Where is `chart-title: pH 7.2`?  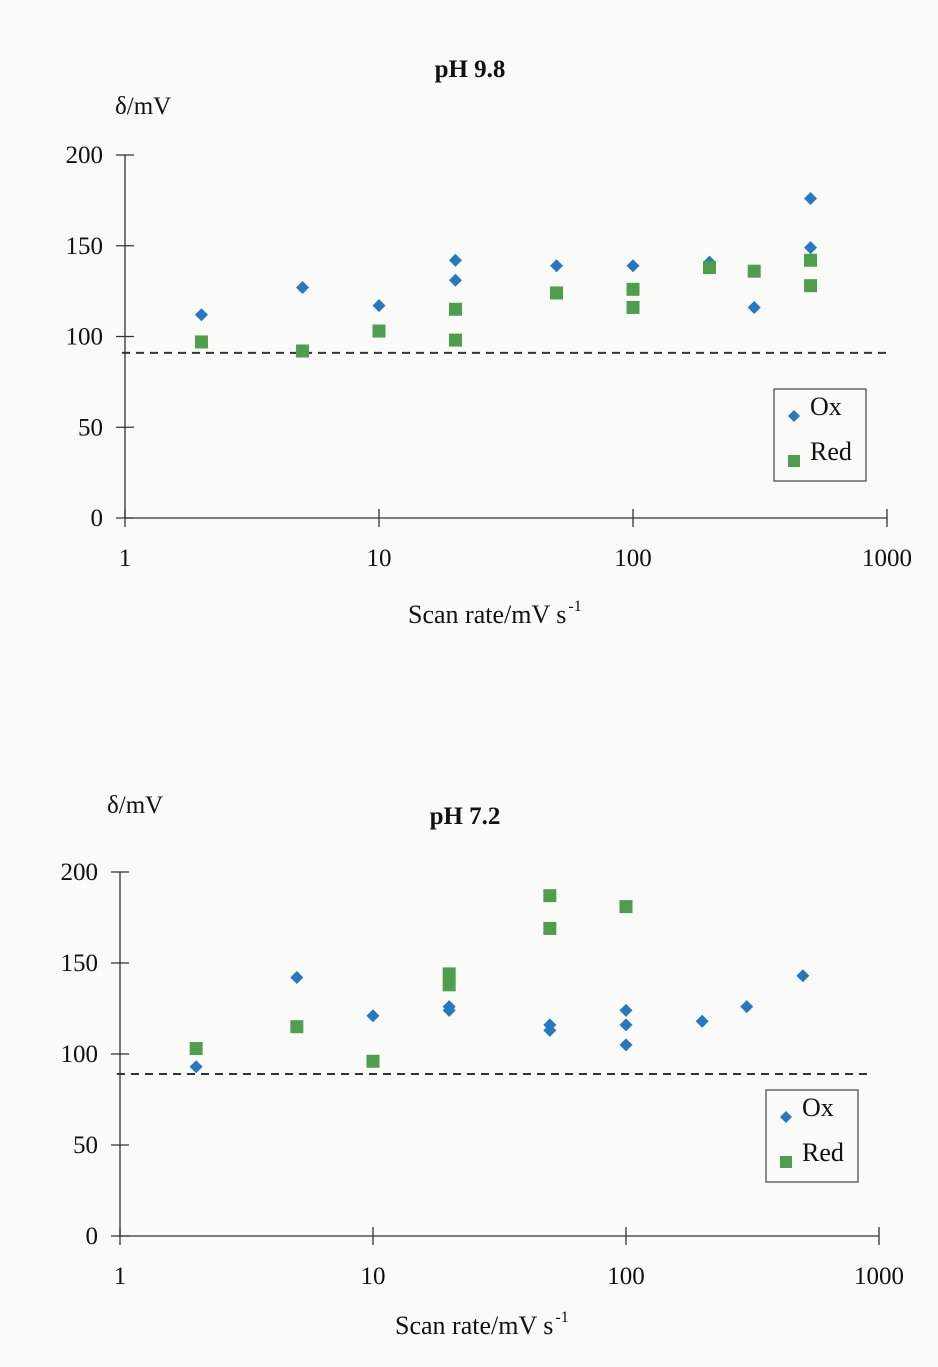 chart-title: pH 7.2 is located at coordinates (465, 816).